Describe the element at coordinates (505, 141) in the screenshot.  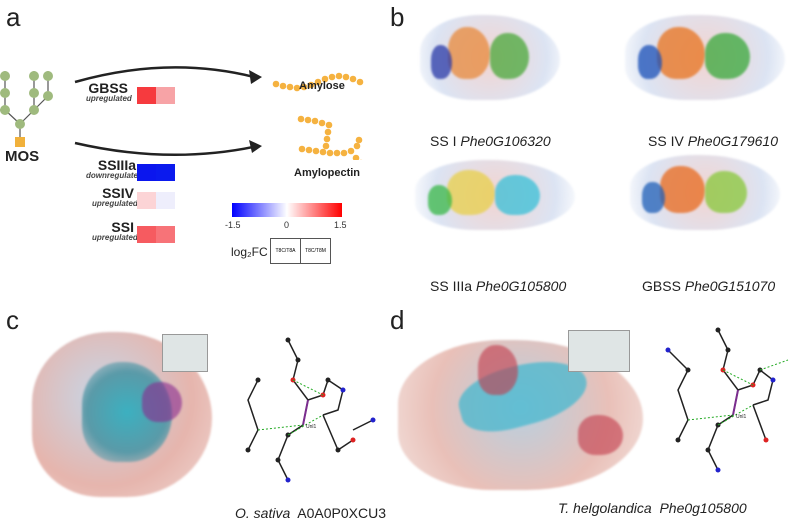
I see `gene-id: Phe0G106320` at that location.